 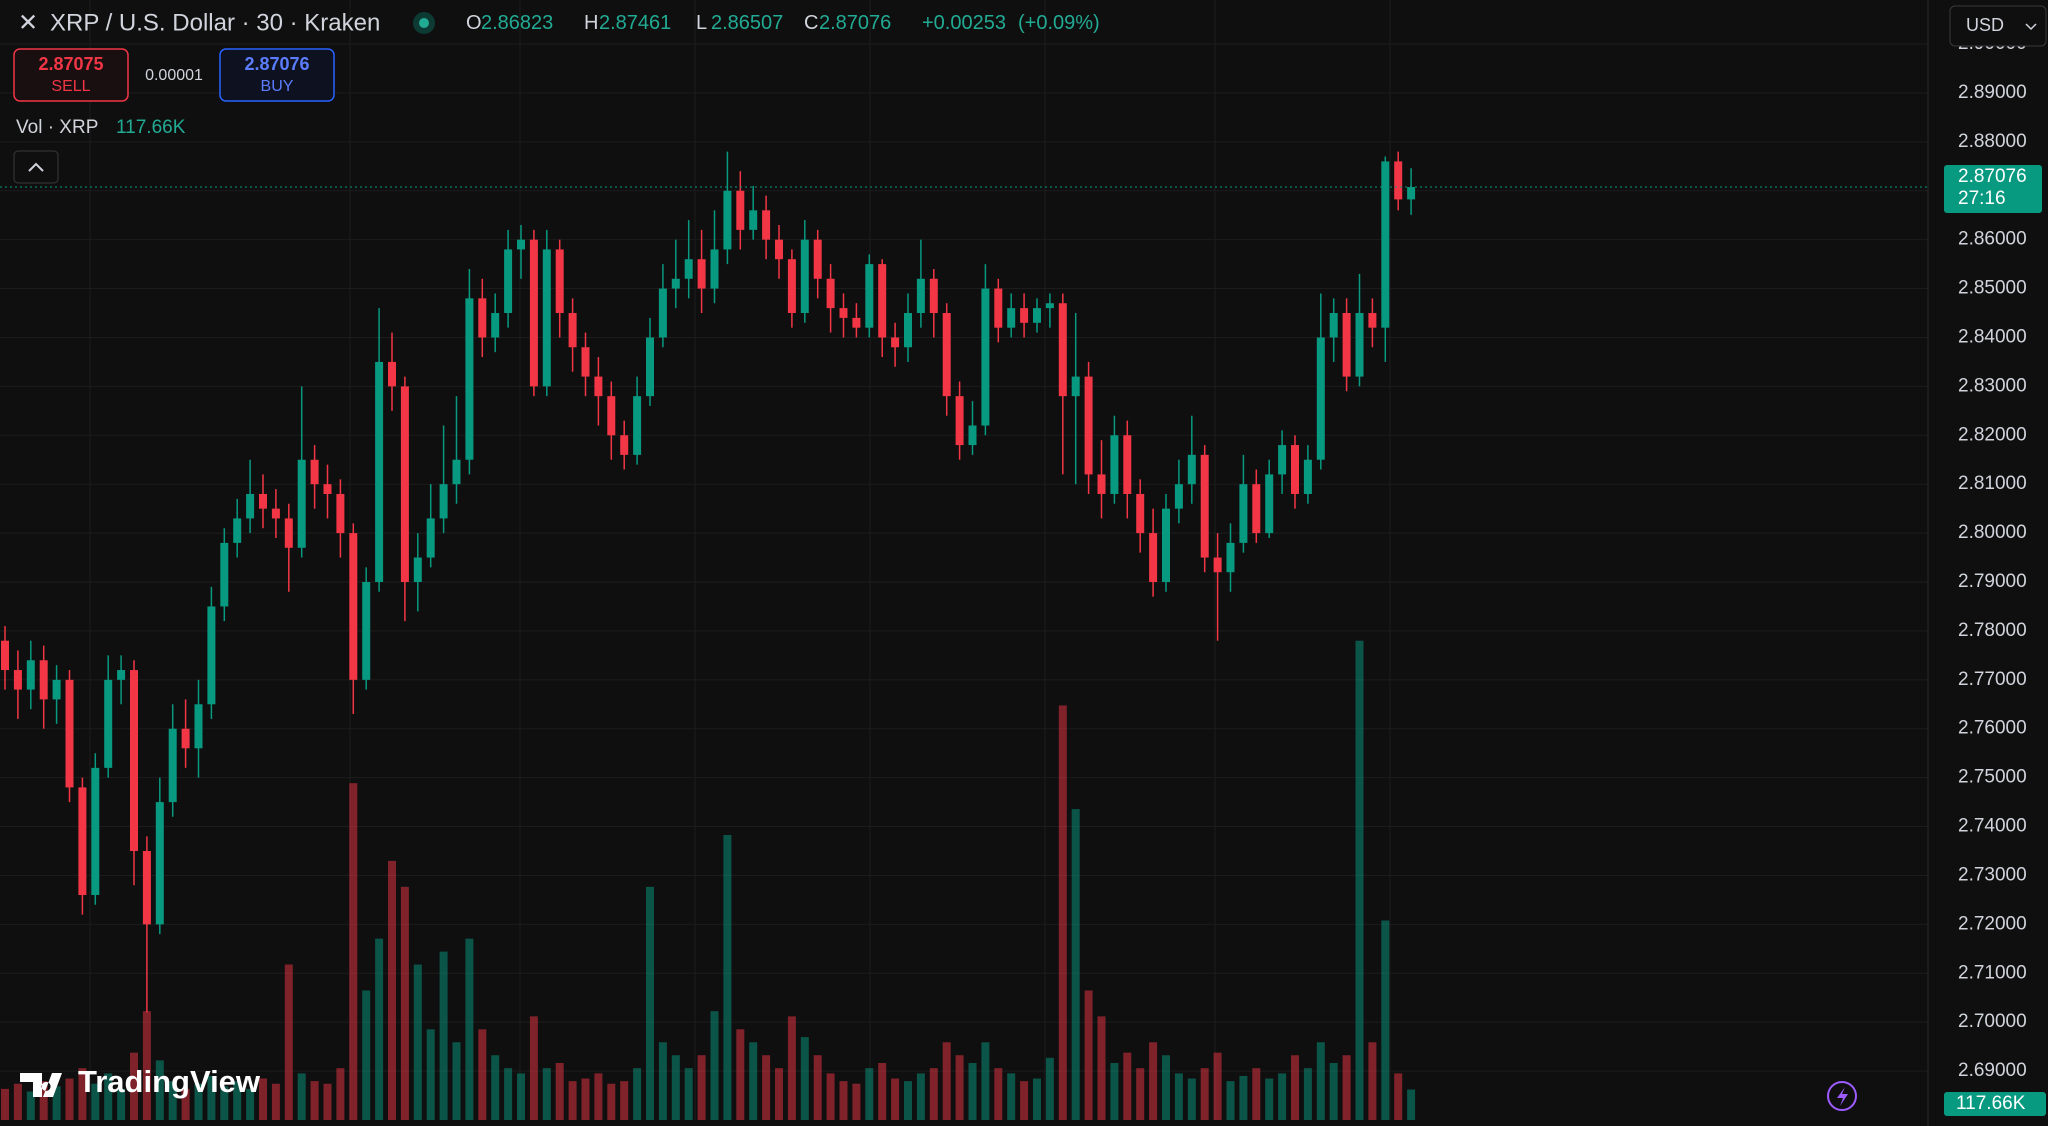 What do you see at coordinates (1992, 176) in the screenshot?
I see `last-price-label: 2.87076` at bounding box center [1992, 176].